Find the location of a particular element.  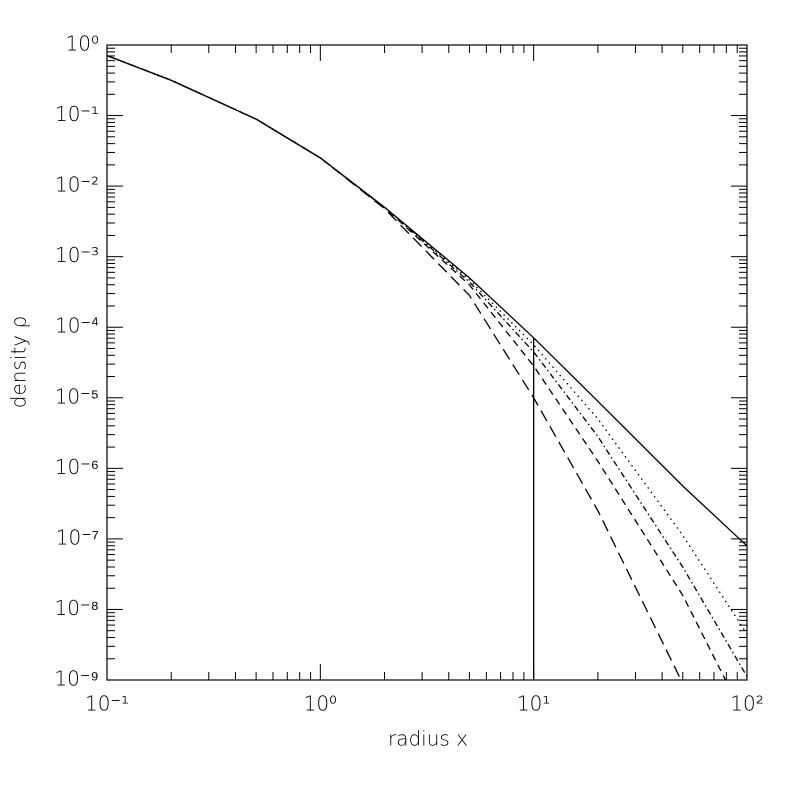

x-tick-label: 10⁻¹ is located at coordinates (107, 704).